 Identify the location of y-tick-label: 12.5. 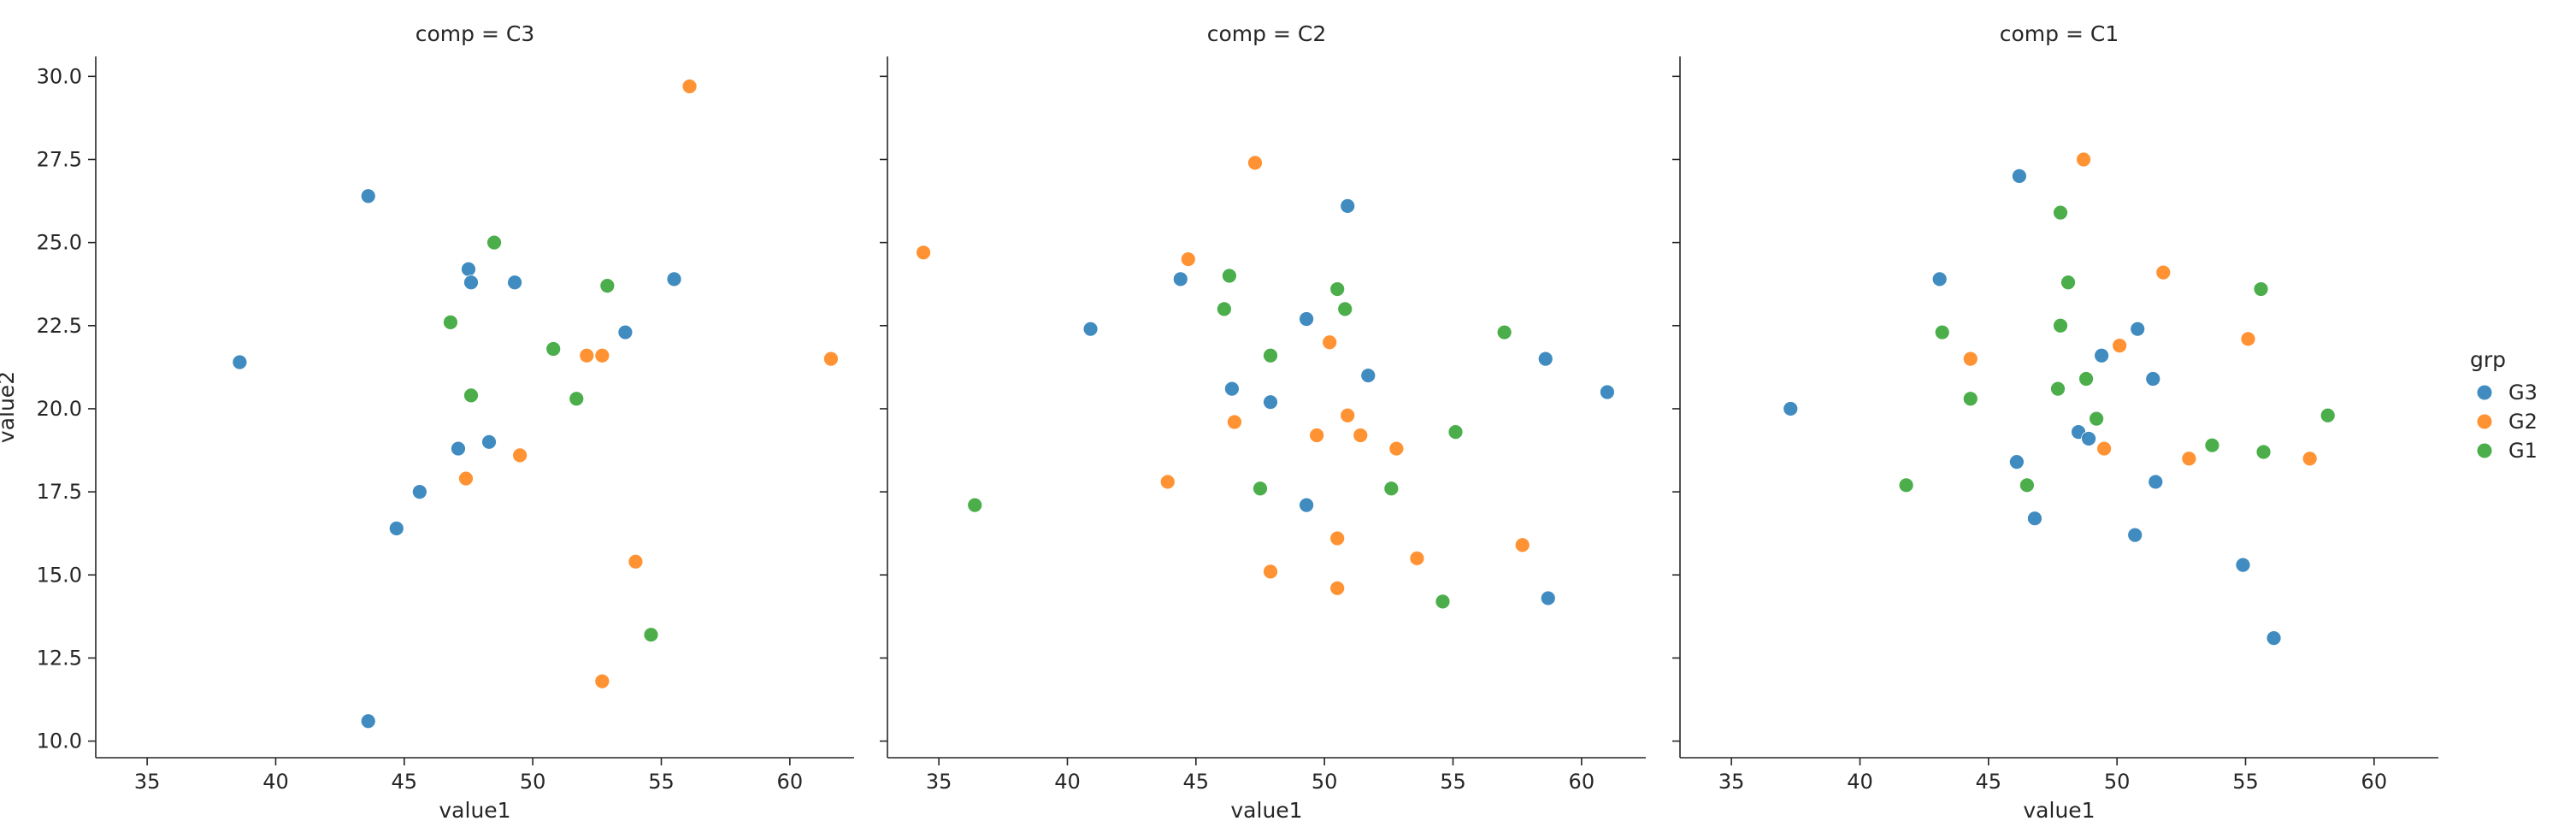
(59, 658).